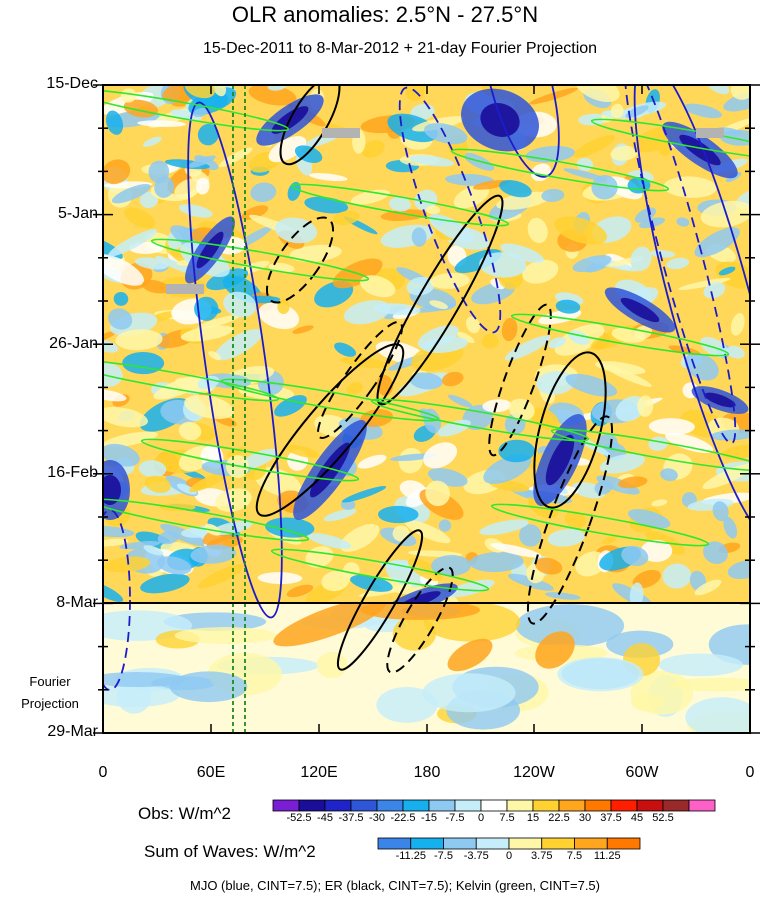 The image size is (770, 899). What do you see at coordinates (663, 818) in the screenshot?
I see `colorbar-tick-label: 52.5` at bounding box center [663, 818].